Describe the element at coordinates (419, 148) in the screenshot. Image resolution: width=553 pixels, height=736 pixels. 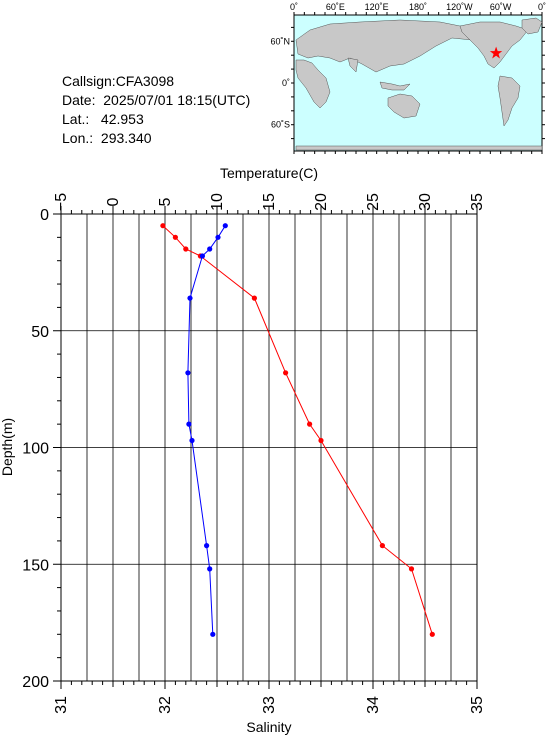
I see `land-antarctica` at that location.